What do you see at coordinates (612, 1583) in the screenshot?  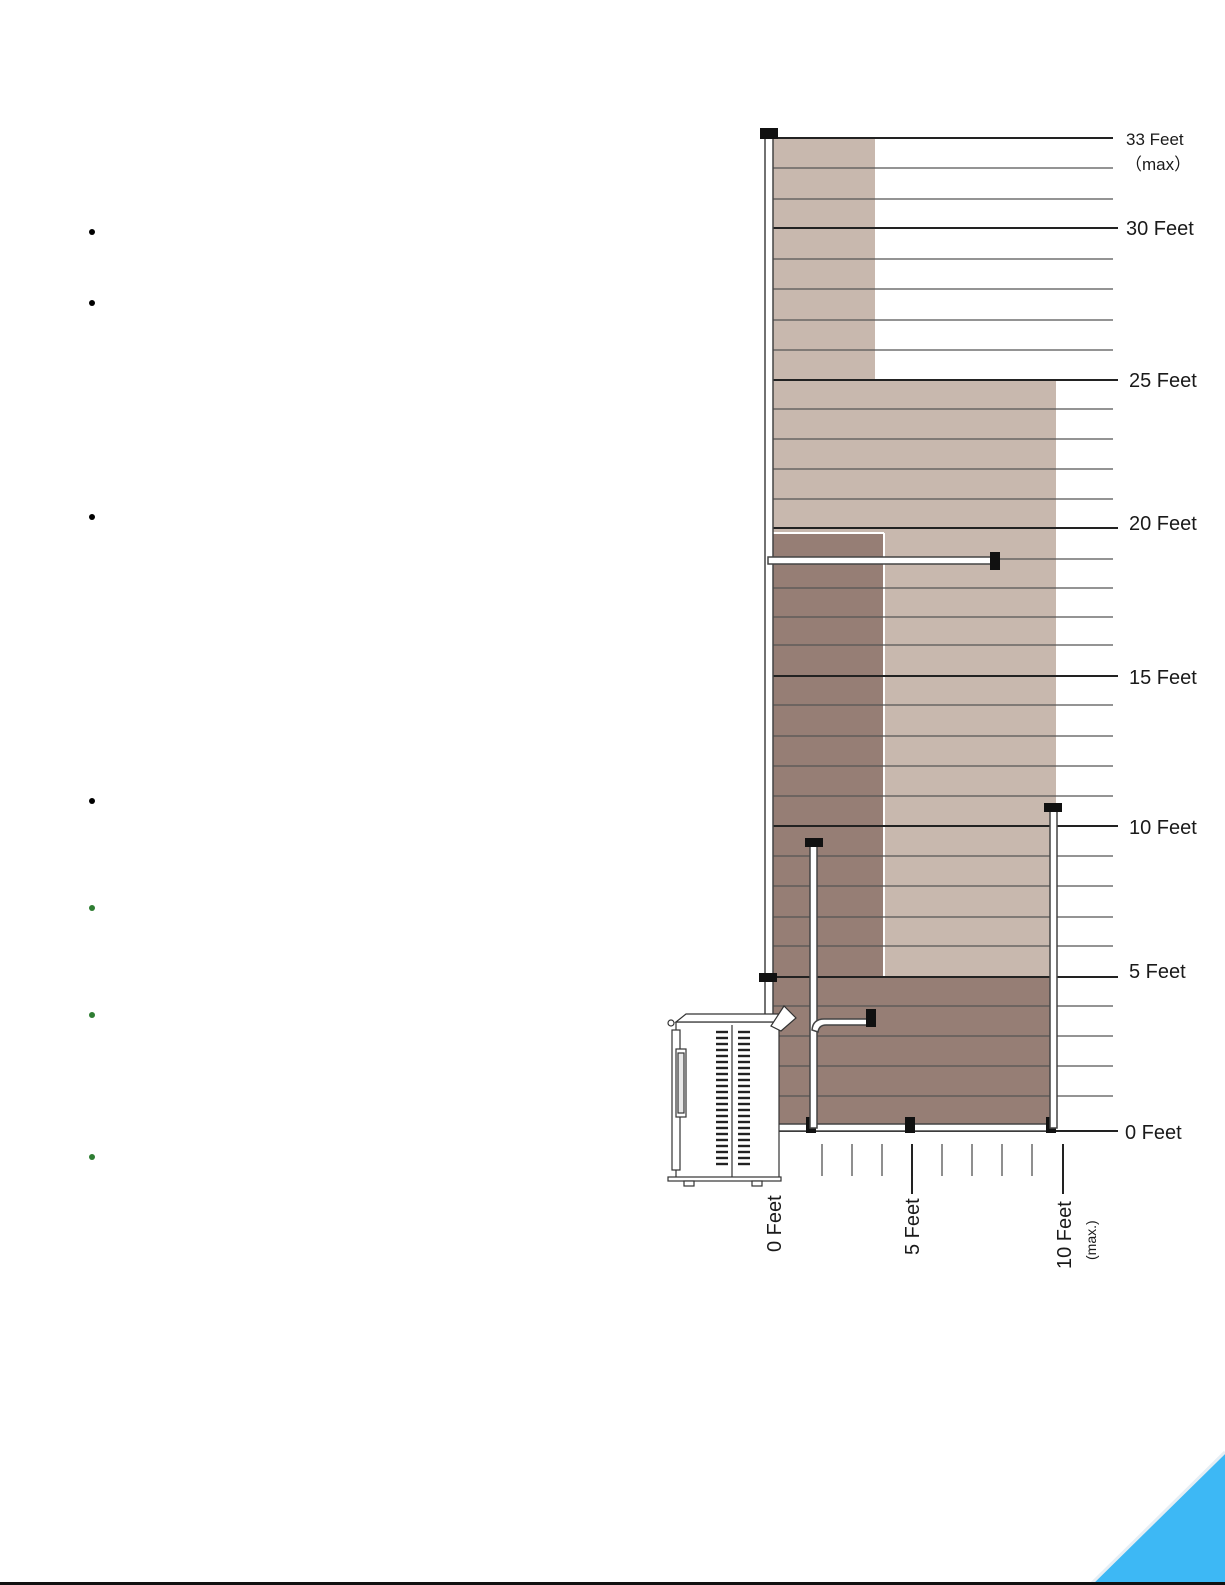 I see `page-bottom-rule` at bounding box center [612, 1583].